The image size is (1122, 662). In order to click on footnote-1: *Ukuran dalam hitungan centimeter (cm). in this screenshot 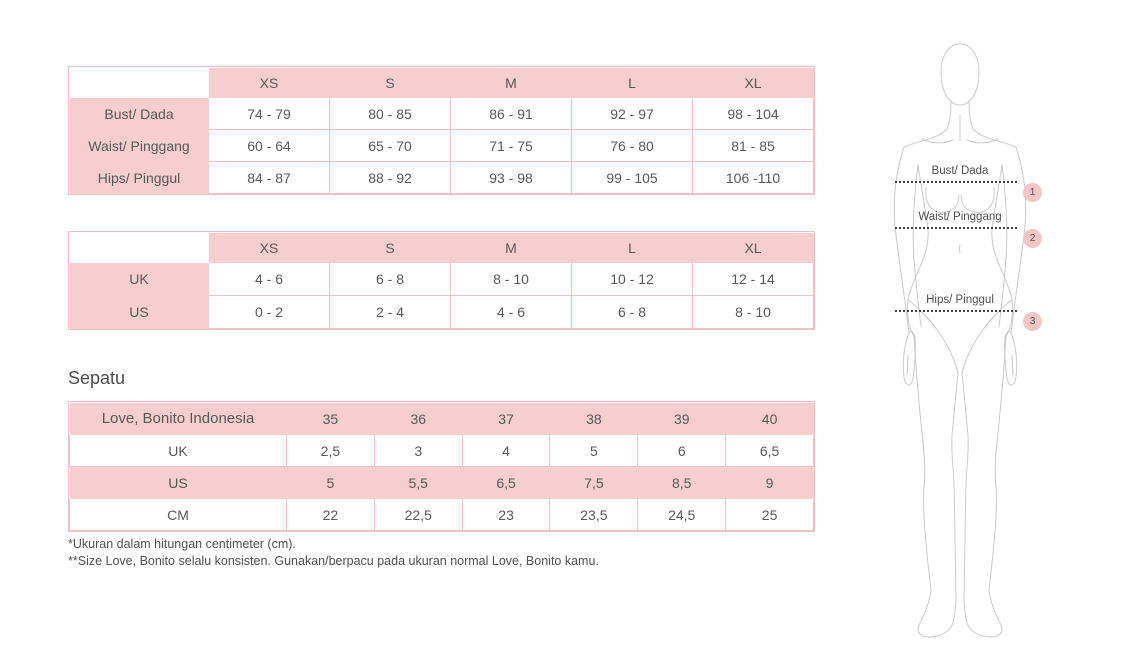, I will do `click(182, 544)`.